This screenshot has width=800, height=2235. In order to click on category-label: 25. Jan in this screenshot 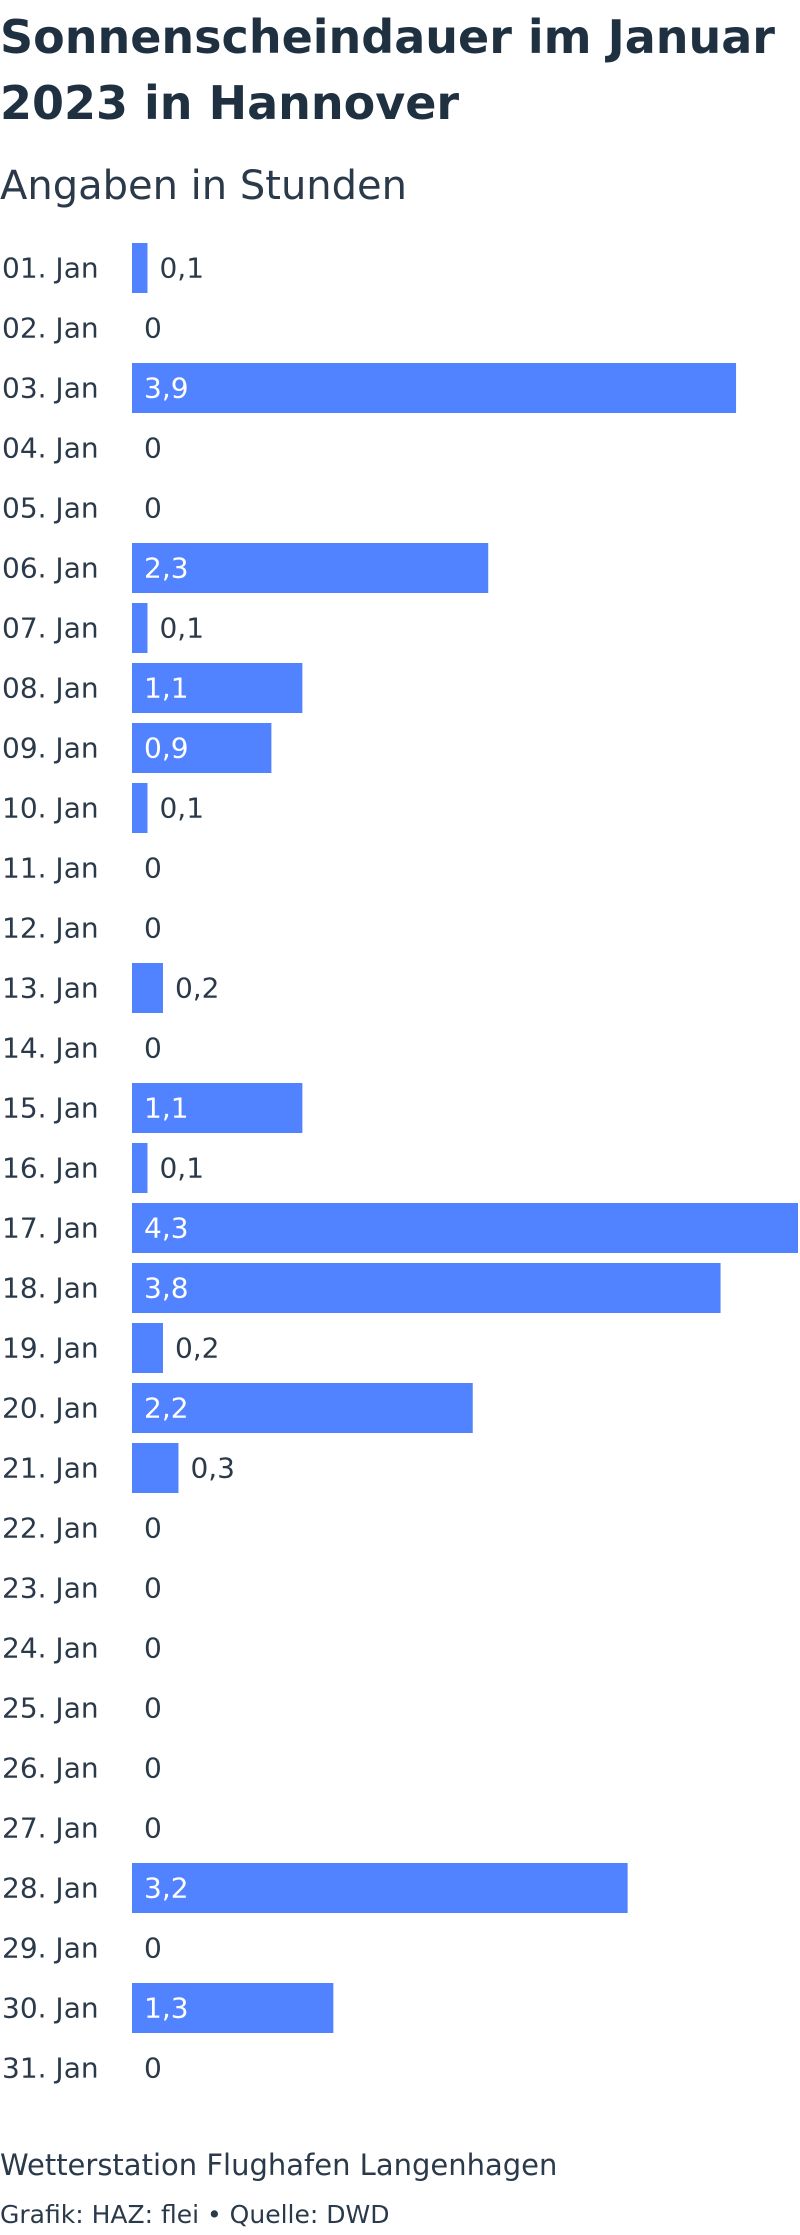, I will do `click(50, 1708)`.